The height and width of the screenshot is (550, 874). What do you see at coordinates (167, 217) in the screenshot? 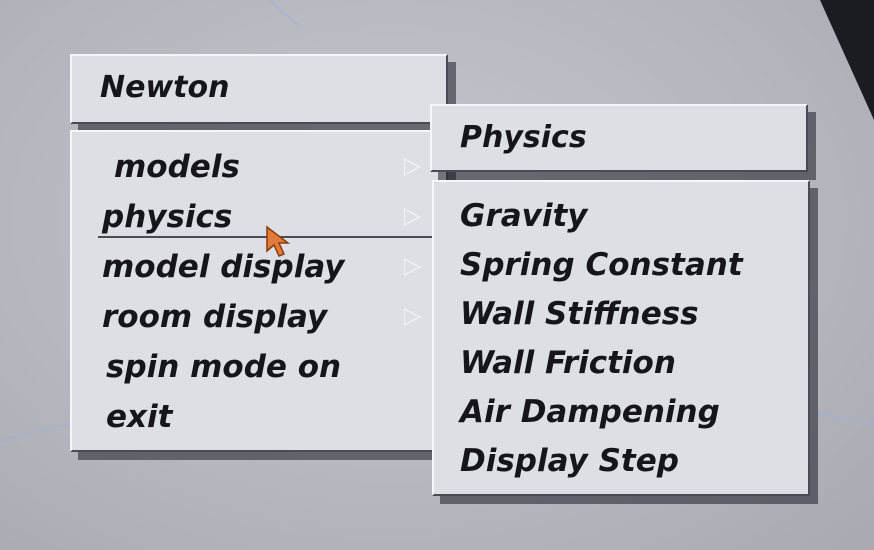
I see `menu-item-physics: physics` at bounding box center [167, 217].